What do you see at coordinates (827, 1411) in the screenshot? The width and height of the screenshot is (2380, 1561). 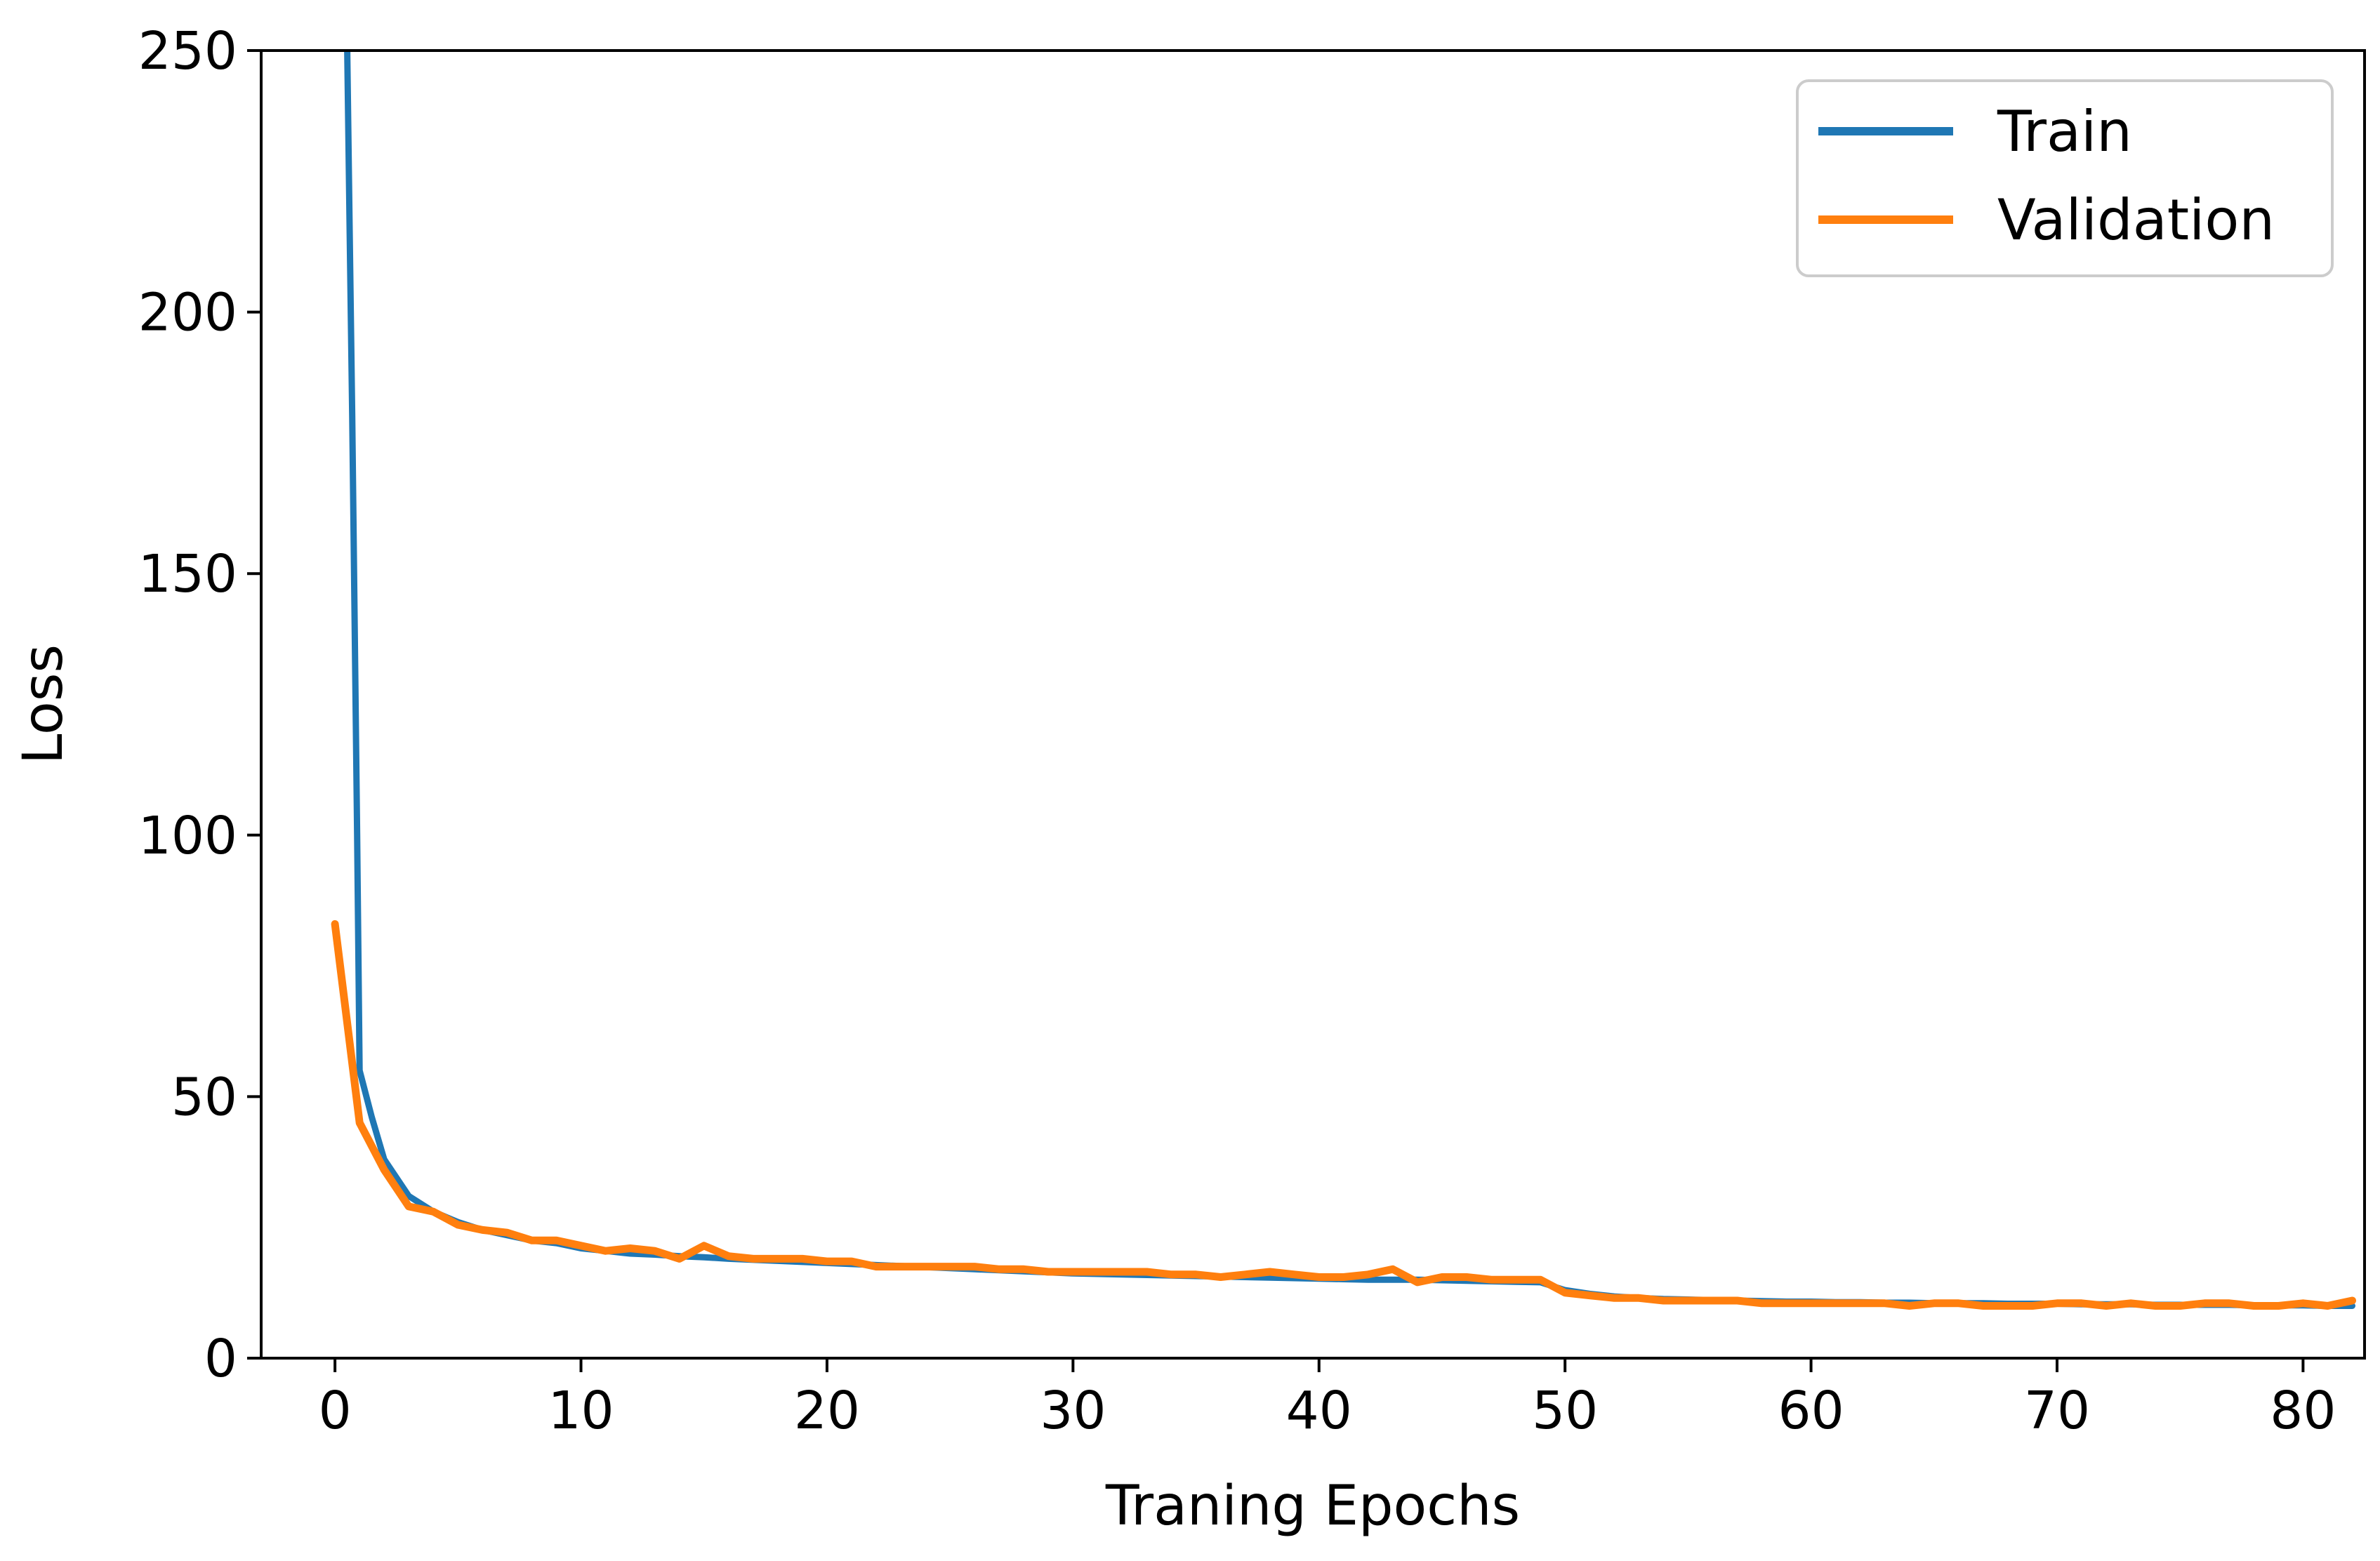 I see `x-tick-label: 20` at bounding box center [827, 1411].